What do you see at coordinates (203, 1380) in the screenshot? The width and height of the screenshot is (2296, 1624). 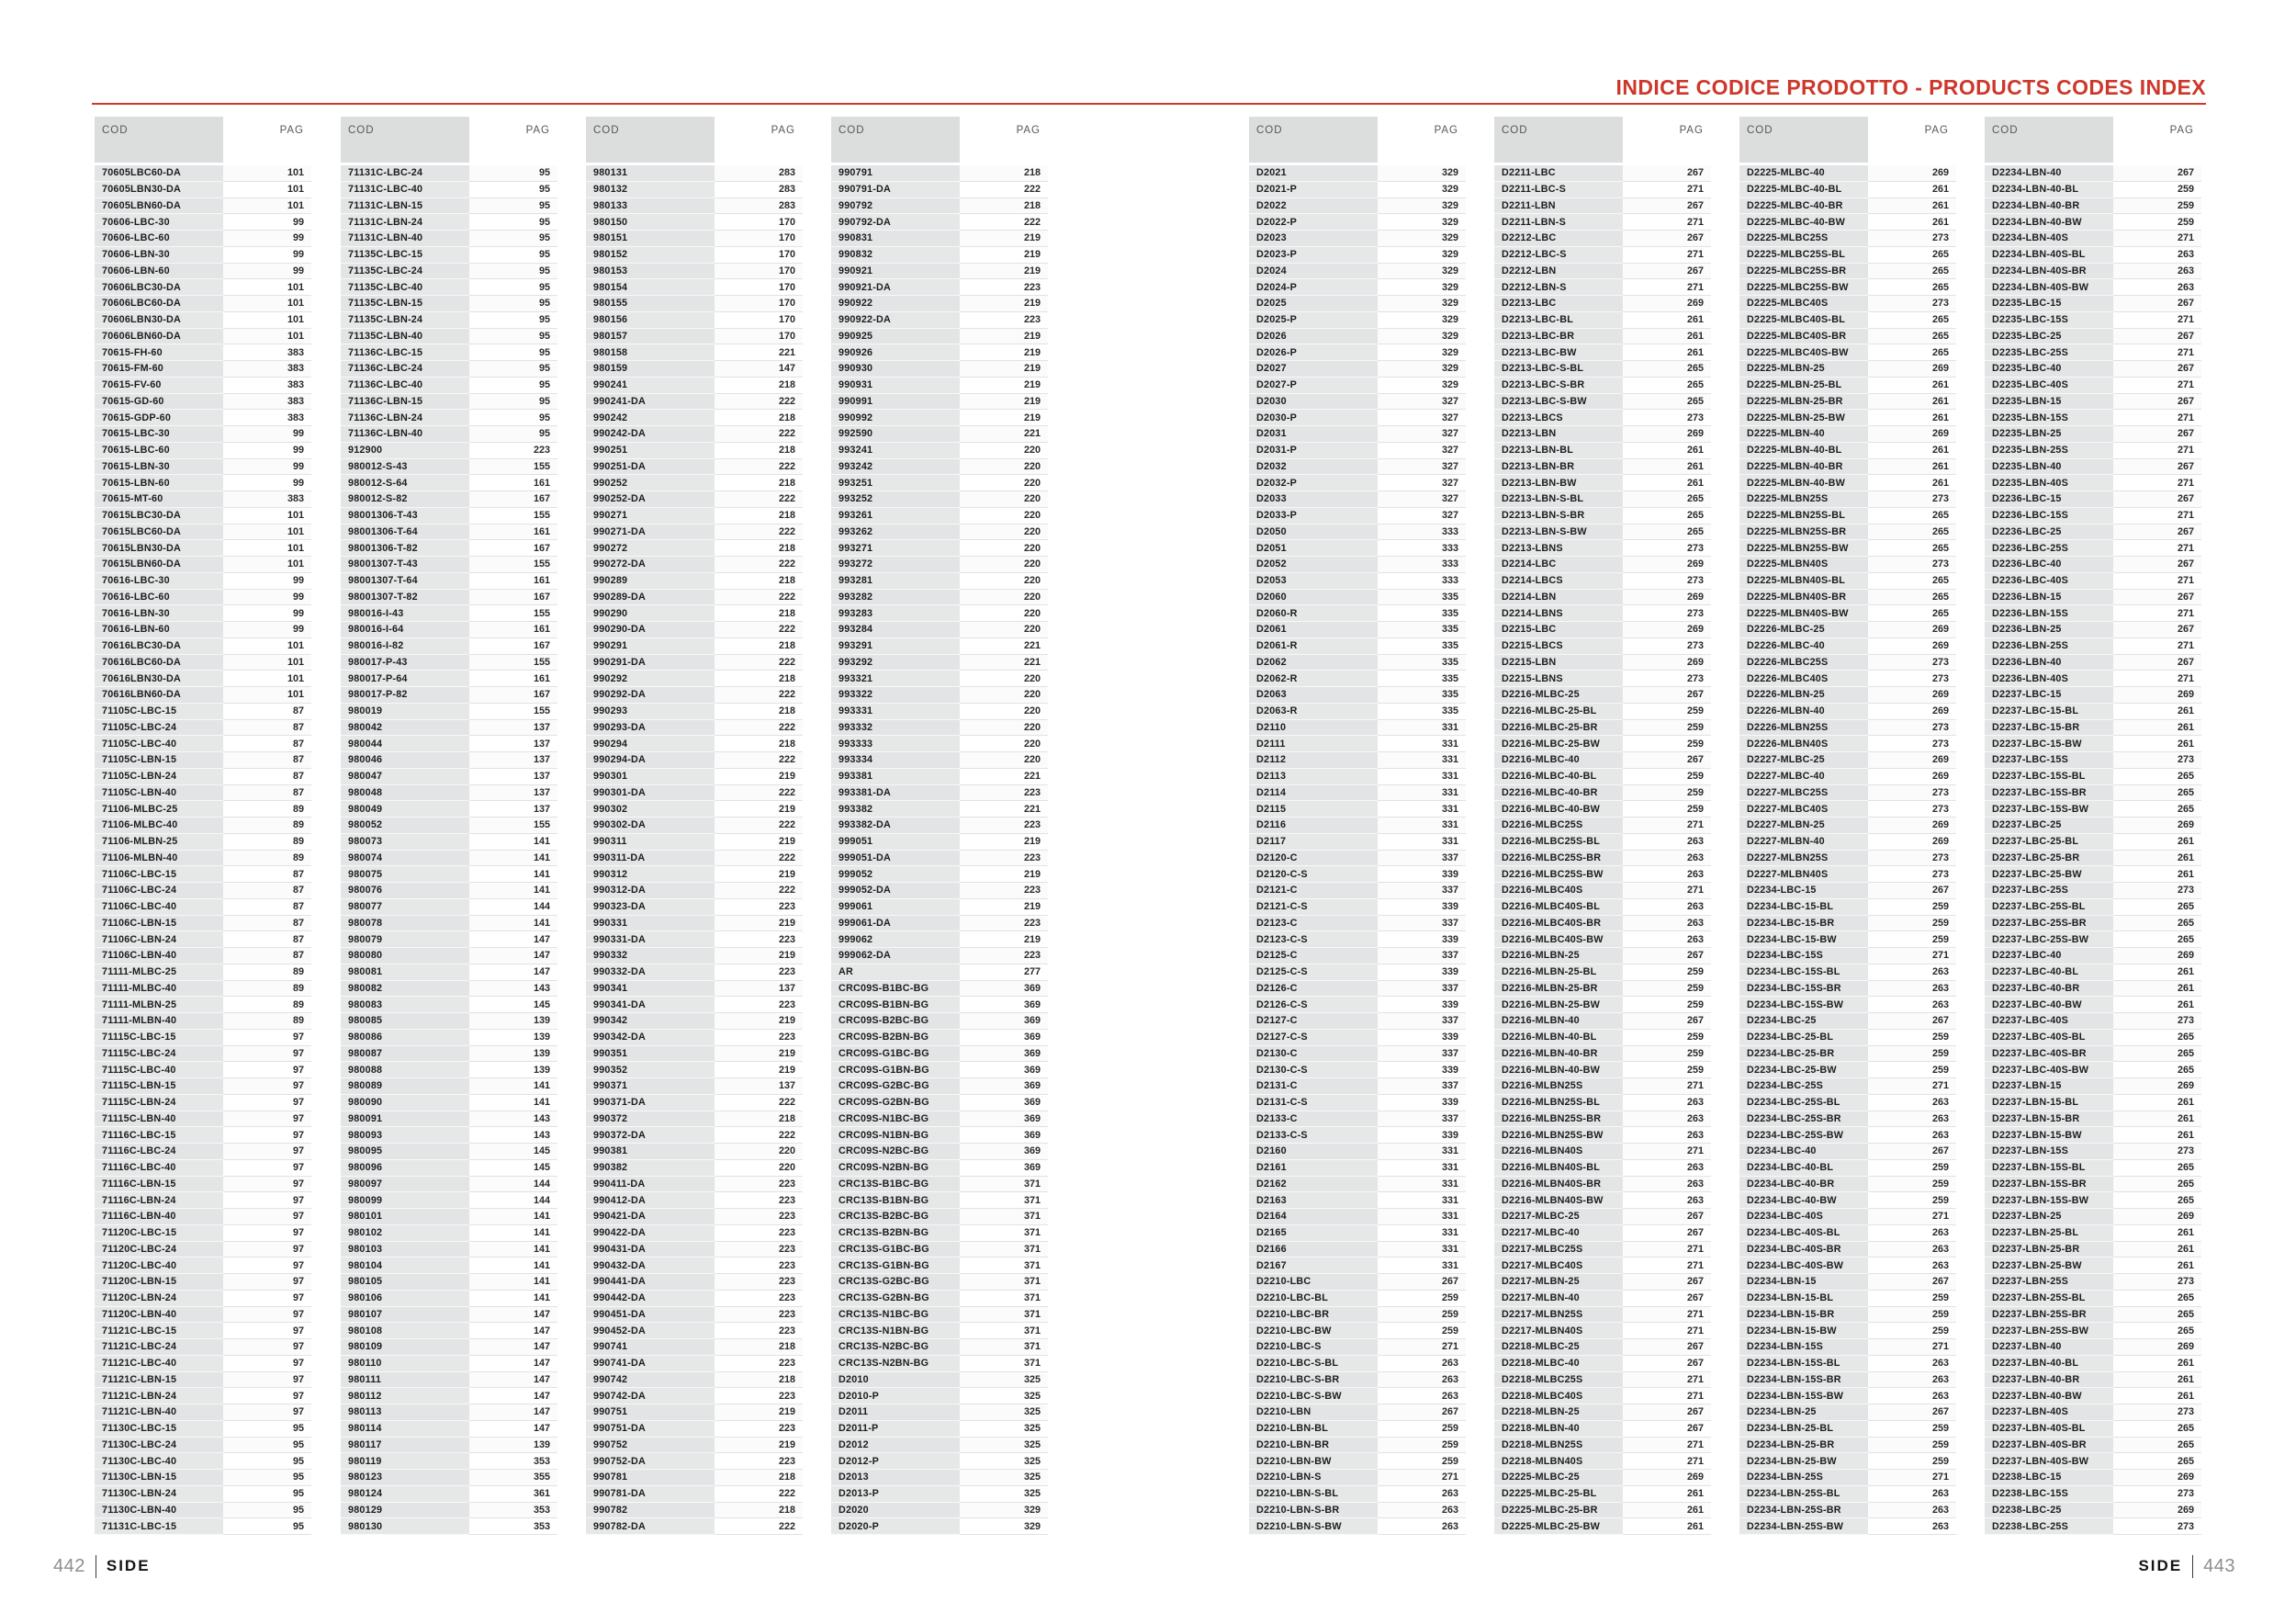 I see `index-row: 71121C-LBN-15 97` at bounding box center [203, 1380].